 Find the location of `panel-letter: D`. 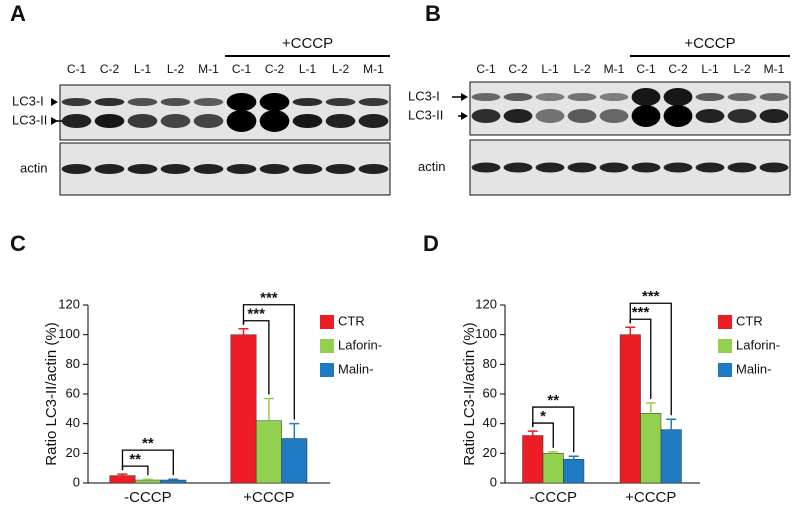

panel-letter: D is located at coordinates (431, 243).